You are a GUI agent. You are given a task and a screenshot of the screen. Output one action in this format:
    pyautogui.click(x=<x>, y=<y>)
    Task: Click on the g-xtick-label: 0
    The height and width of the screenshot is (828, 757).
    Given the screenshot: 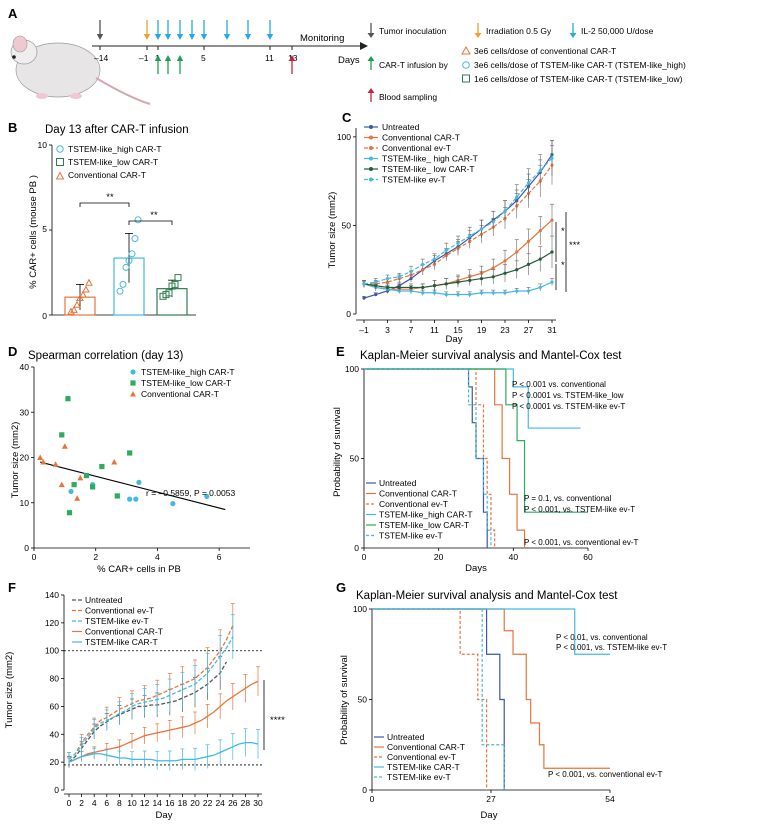 What is the action you would take?
    pyautogui.click(x=372, y=799)
    